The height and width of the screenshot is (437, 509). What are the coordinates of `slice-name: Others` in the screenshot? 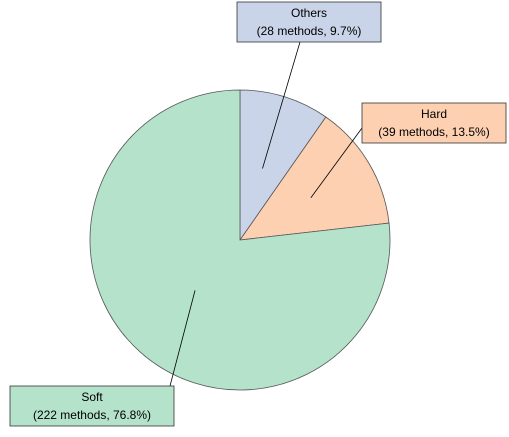 It's located at (309, 13).